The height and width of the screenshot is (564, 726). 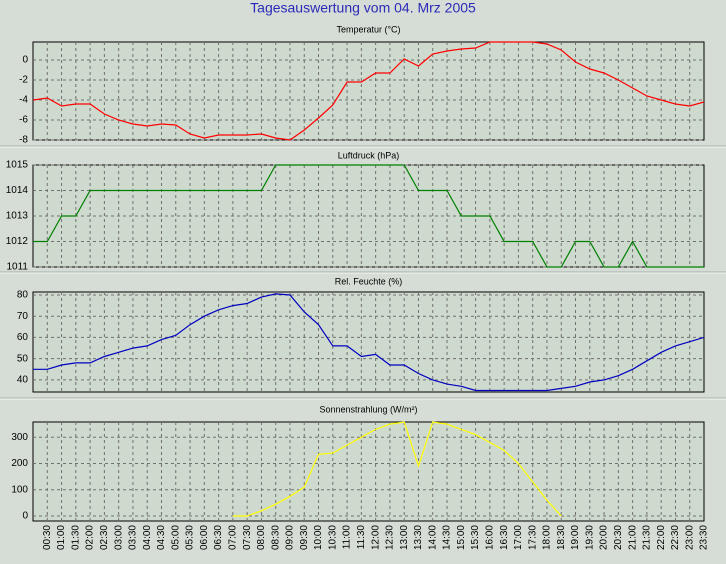 I want to click on x-tick-label: 23:00, so click(x=689, y=537).